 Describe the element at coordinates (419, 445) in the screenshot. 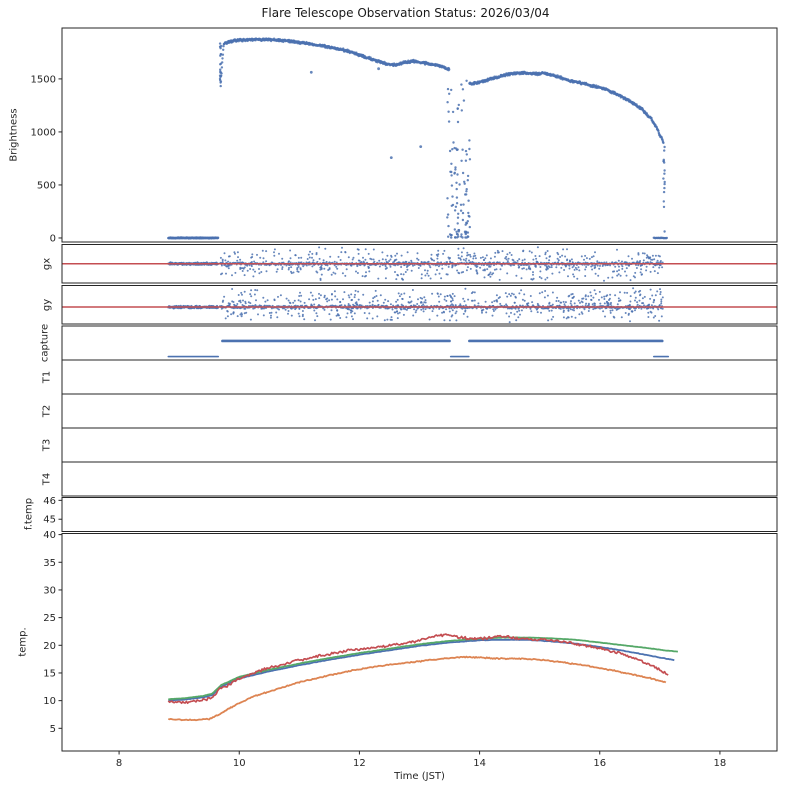

I see `panel-T3` at that location.